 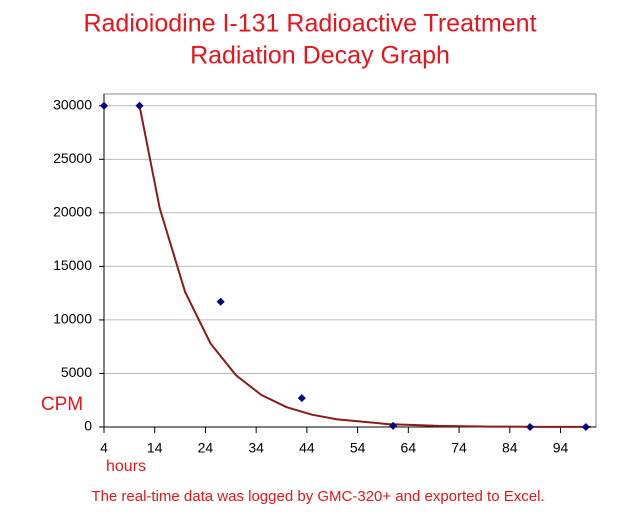 What do you see at coordinates (62, 404) in the screenshot?
I see `y-axis-label: CPM` at bounding box center [62, 404].